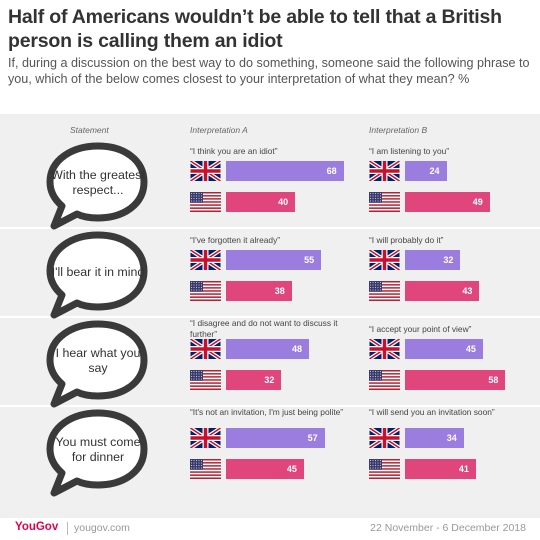 This screenshot has height=540, width=540. What do you see at coordinates (426, 171) in the screenshot?
I see `bar-uk-interp-b: 24` at bounding box center [426, 171].